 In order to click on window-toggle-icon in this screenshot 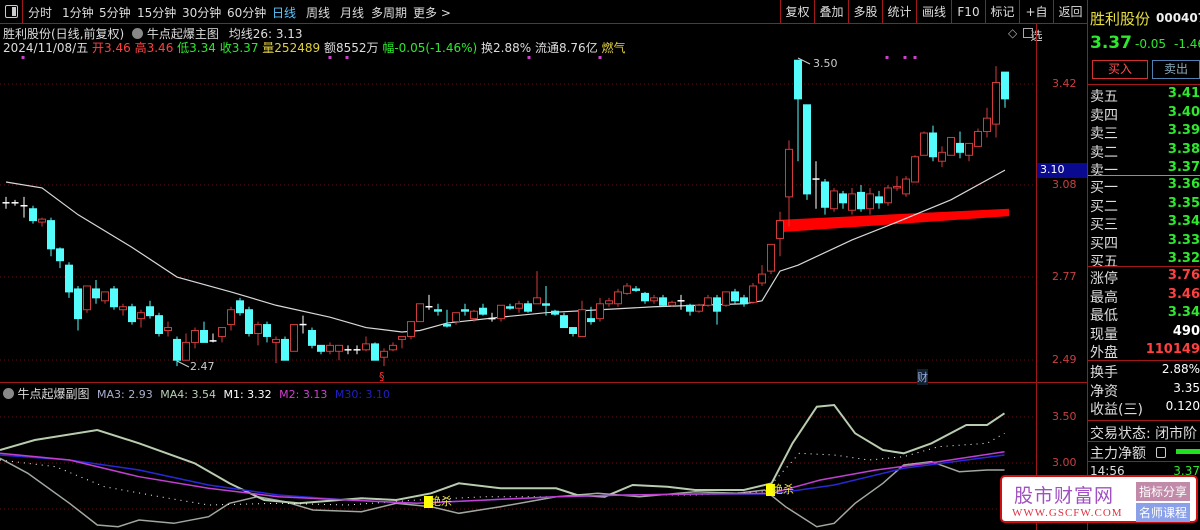, I will do `click(1028, 33)`.